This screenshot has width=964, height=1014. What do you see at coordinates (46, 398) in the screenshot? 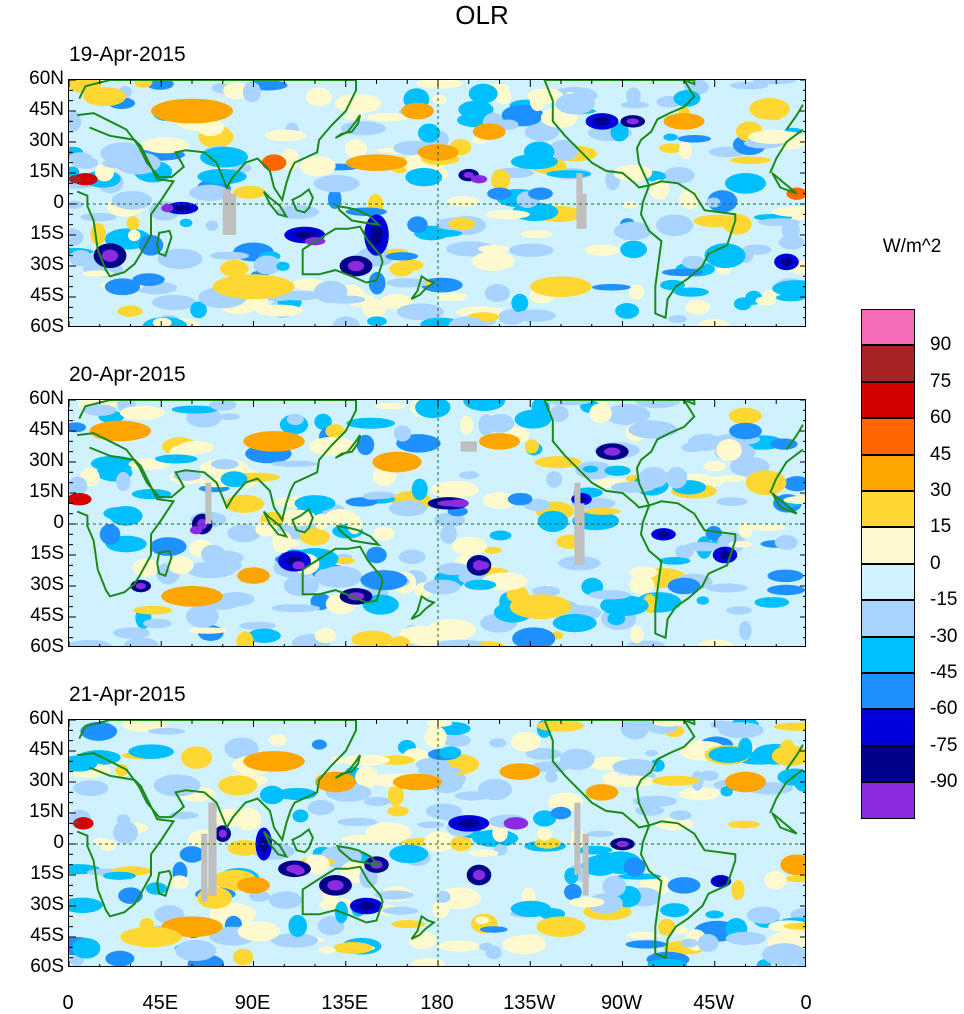
I see `lat-label: 60N` at bounding box center [46, 398].